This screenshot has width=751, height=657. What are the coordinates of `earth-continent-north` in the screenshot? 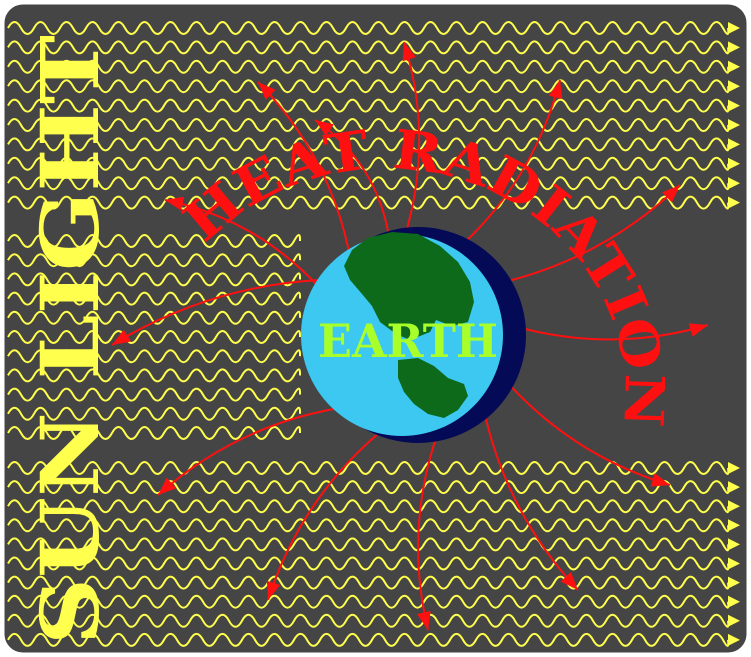 It's located at (409, 286).